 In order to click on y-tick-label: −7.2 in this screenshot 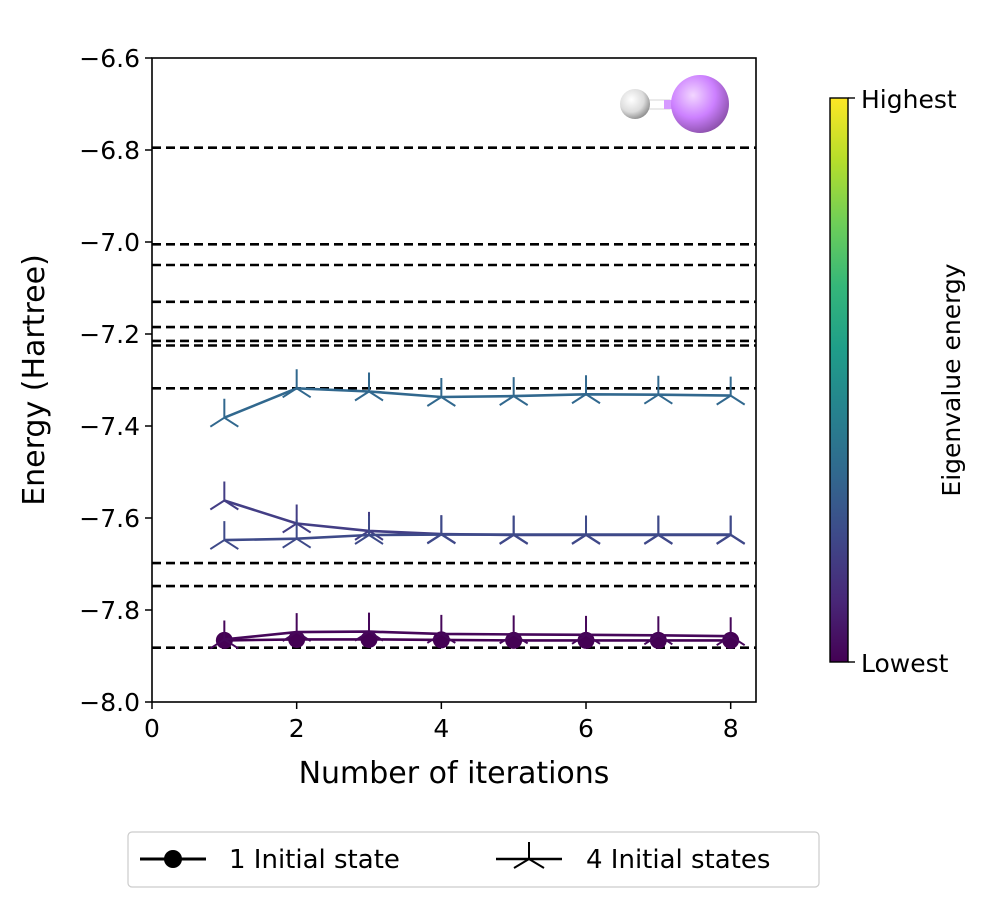, I will do `click(109, 334)`.